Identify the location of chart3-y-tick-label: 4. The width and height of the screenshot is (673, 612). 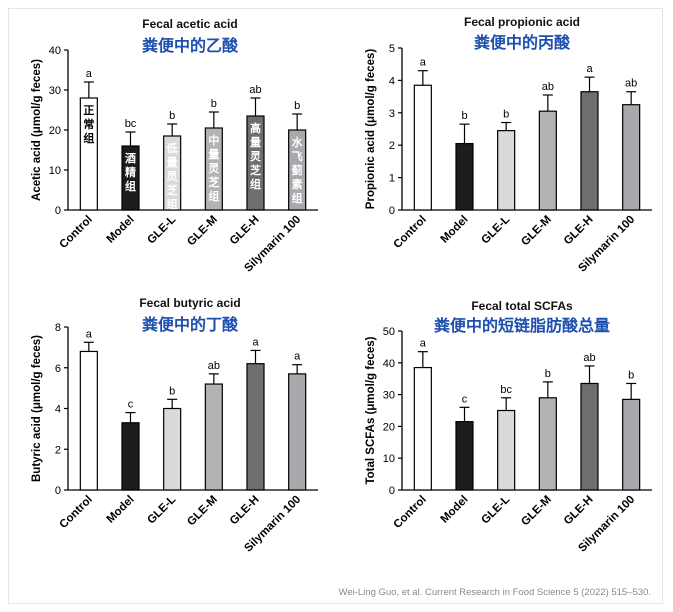
(58, 410).